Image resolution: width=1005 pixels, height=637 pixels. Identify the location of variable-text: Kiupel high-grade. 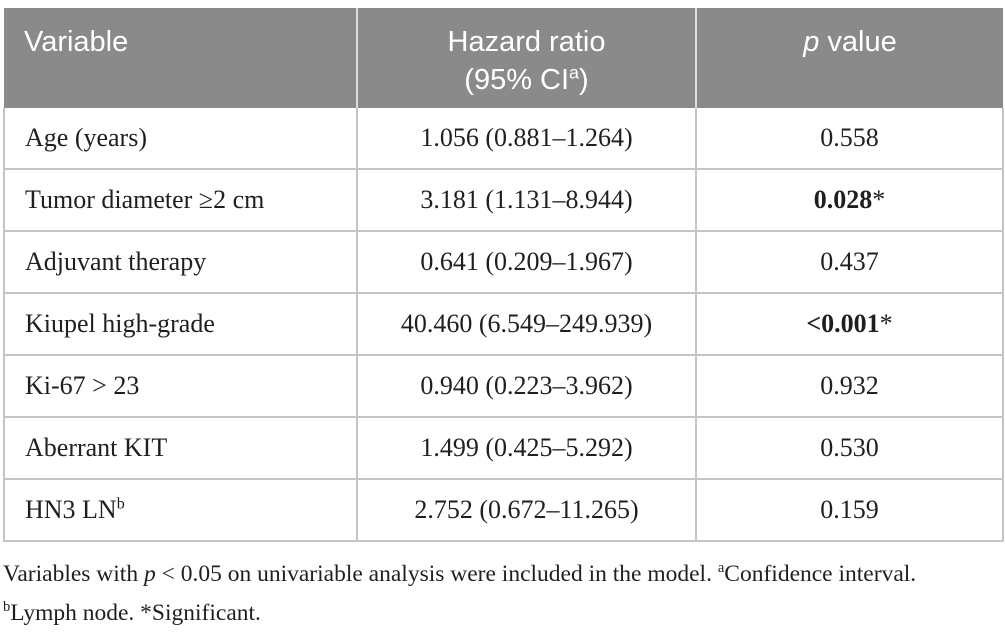
(120, 323).